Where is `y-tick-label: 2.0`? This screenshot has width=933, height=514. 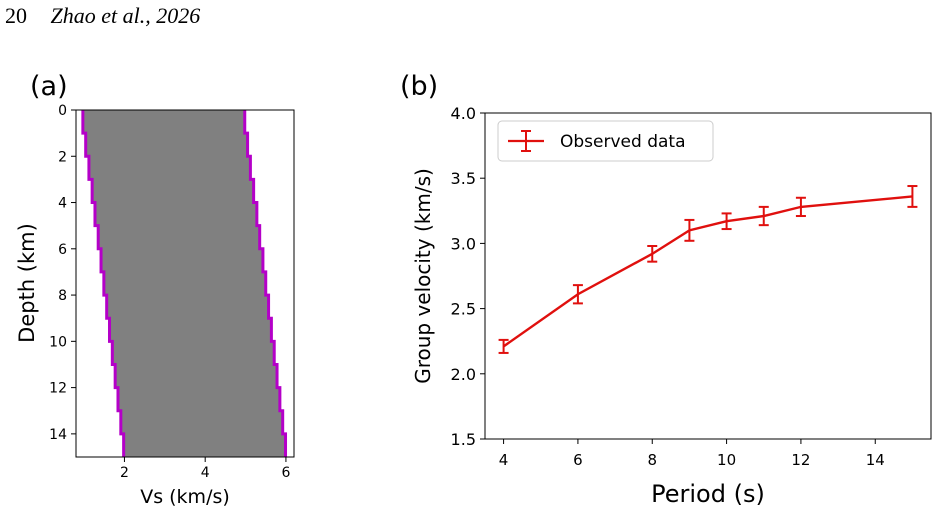
y-tick-label: 2.0 is located at coordinates (463, 374).